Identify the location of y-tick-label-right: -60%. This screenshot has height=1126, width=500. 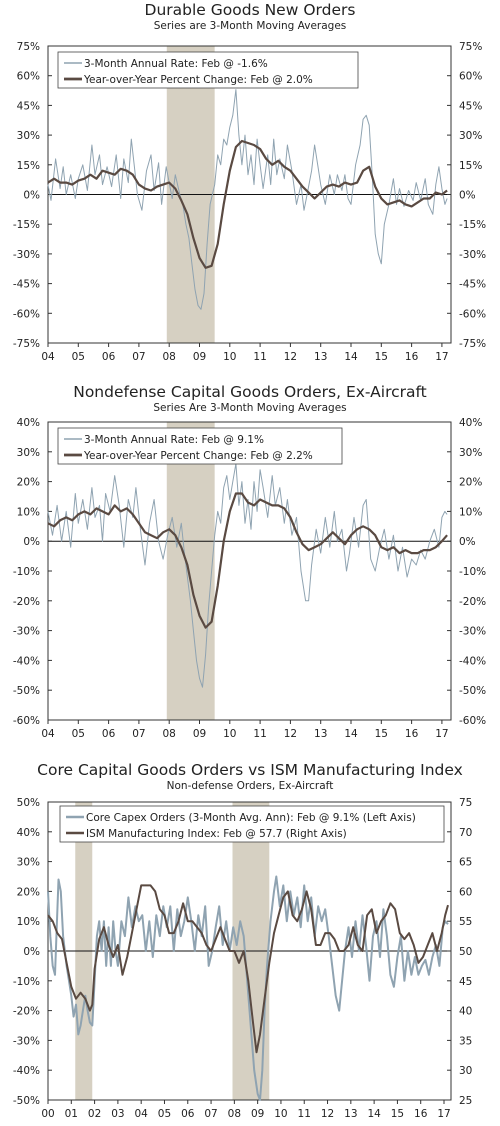
(472, 314).